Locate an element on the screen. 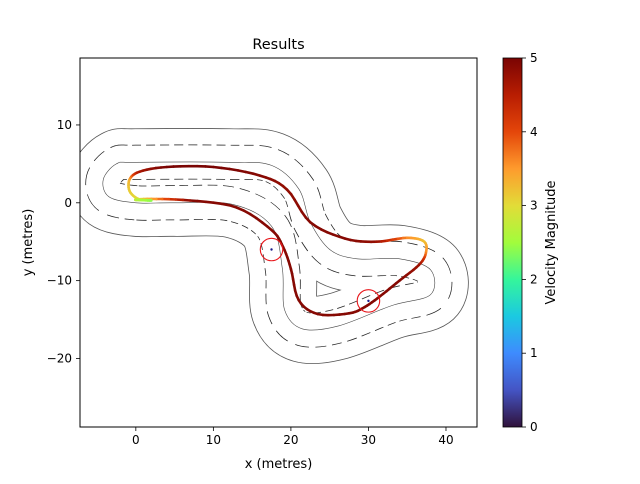  y-tick-label: −20 is located at coordinates (59, 358).